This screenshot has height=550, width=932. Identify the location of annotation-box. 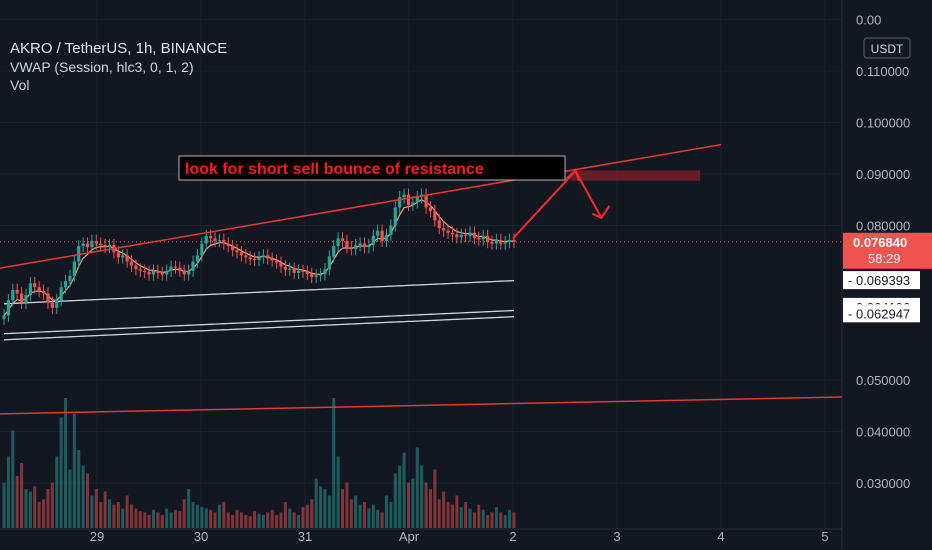
(372, 168).